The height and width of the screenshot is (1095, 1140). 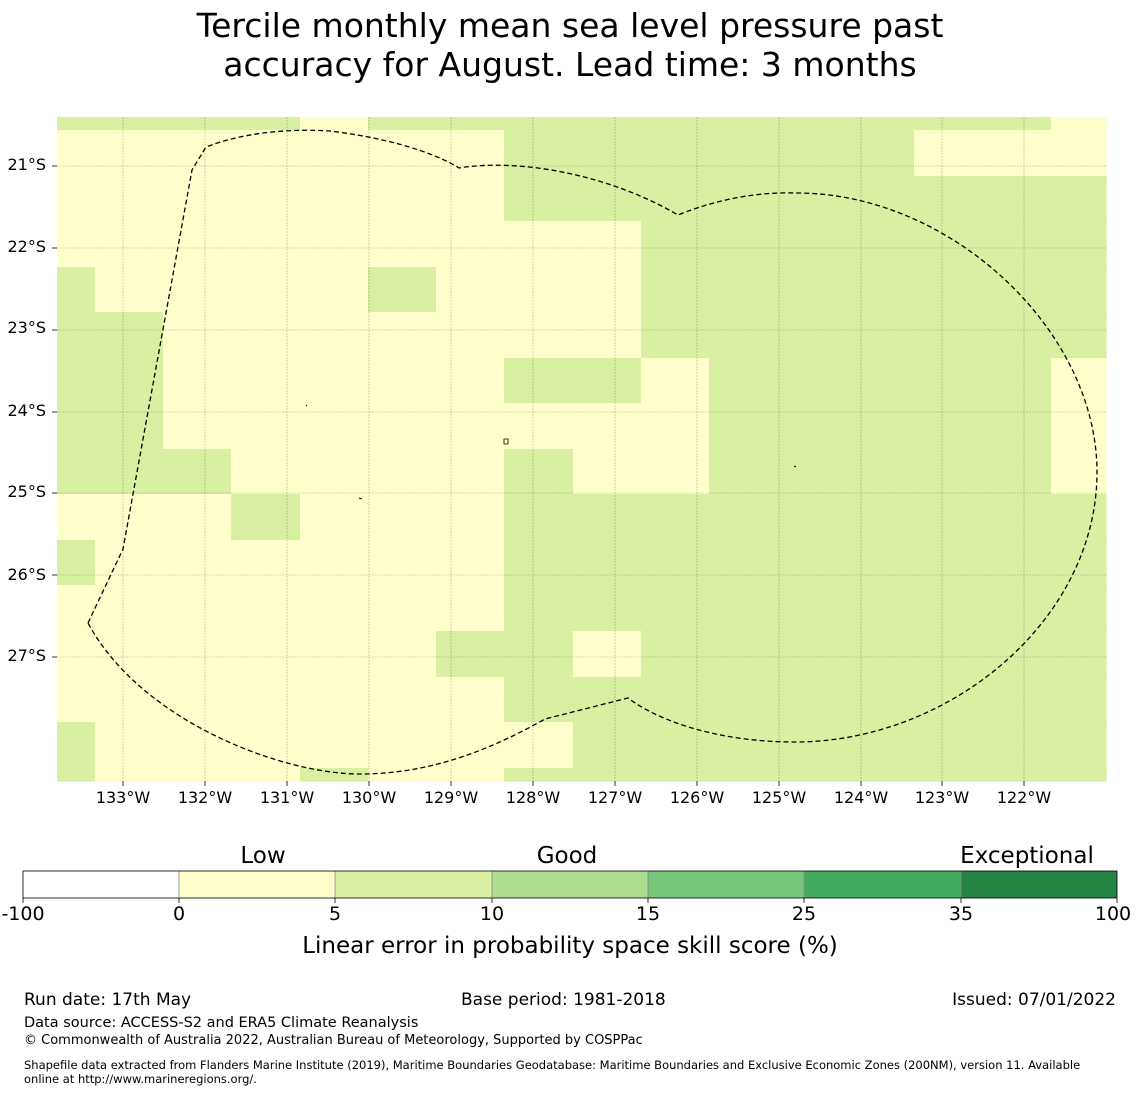 What do you see at coordinates (697, 797) in the screenshot?
I see `lon-label: 126°W` at bounding box center [697, 797].